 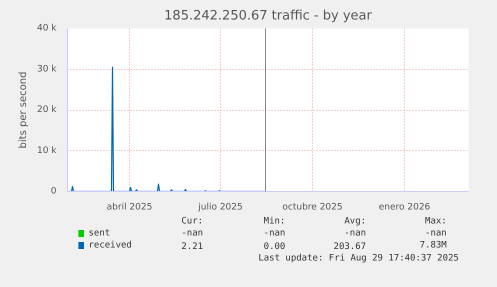 What do you see at coordinates (47, 69) in the screenshot?
I see `y-tick-label: 30 k` at bounding box center [47, 69].